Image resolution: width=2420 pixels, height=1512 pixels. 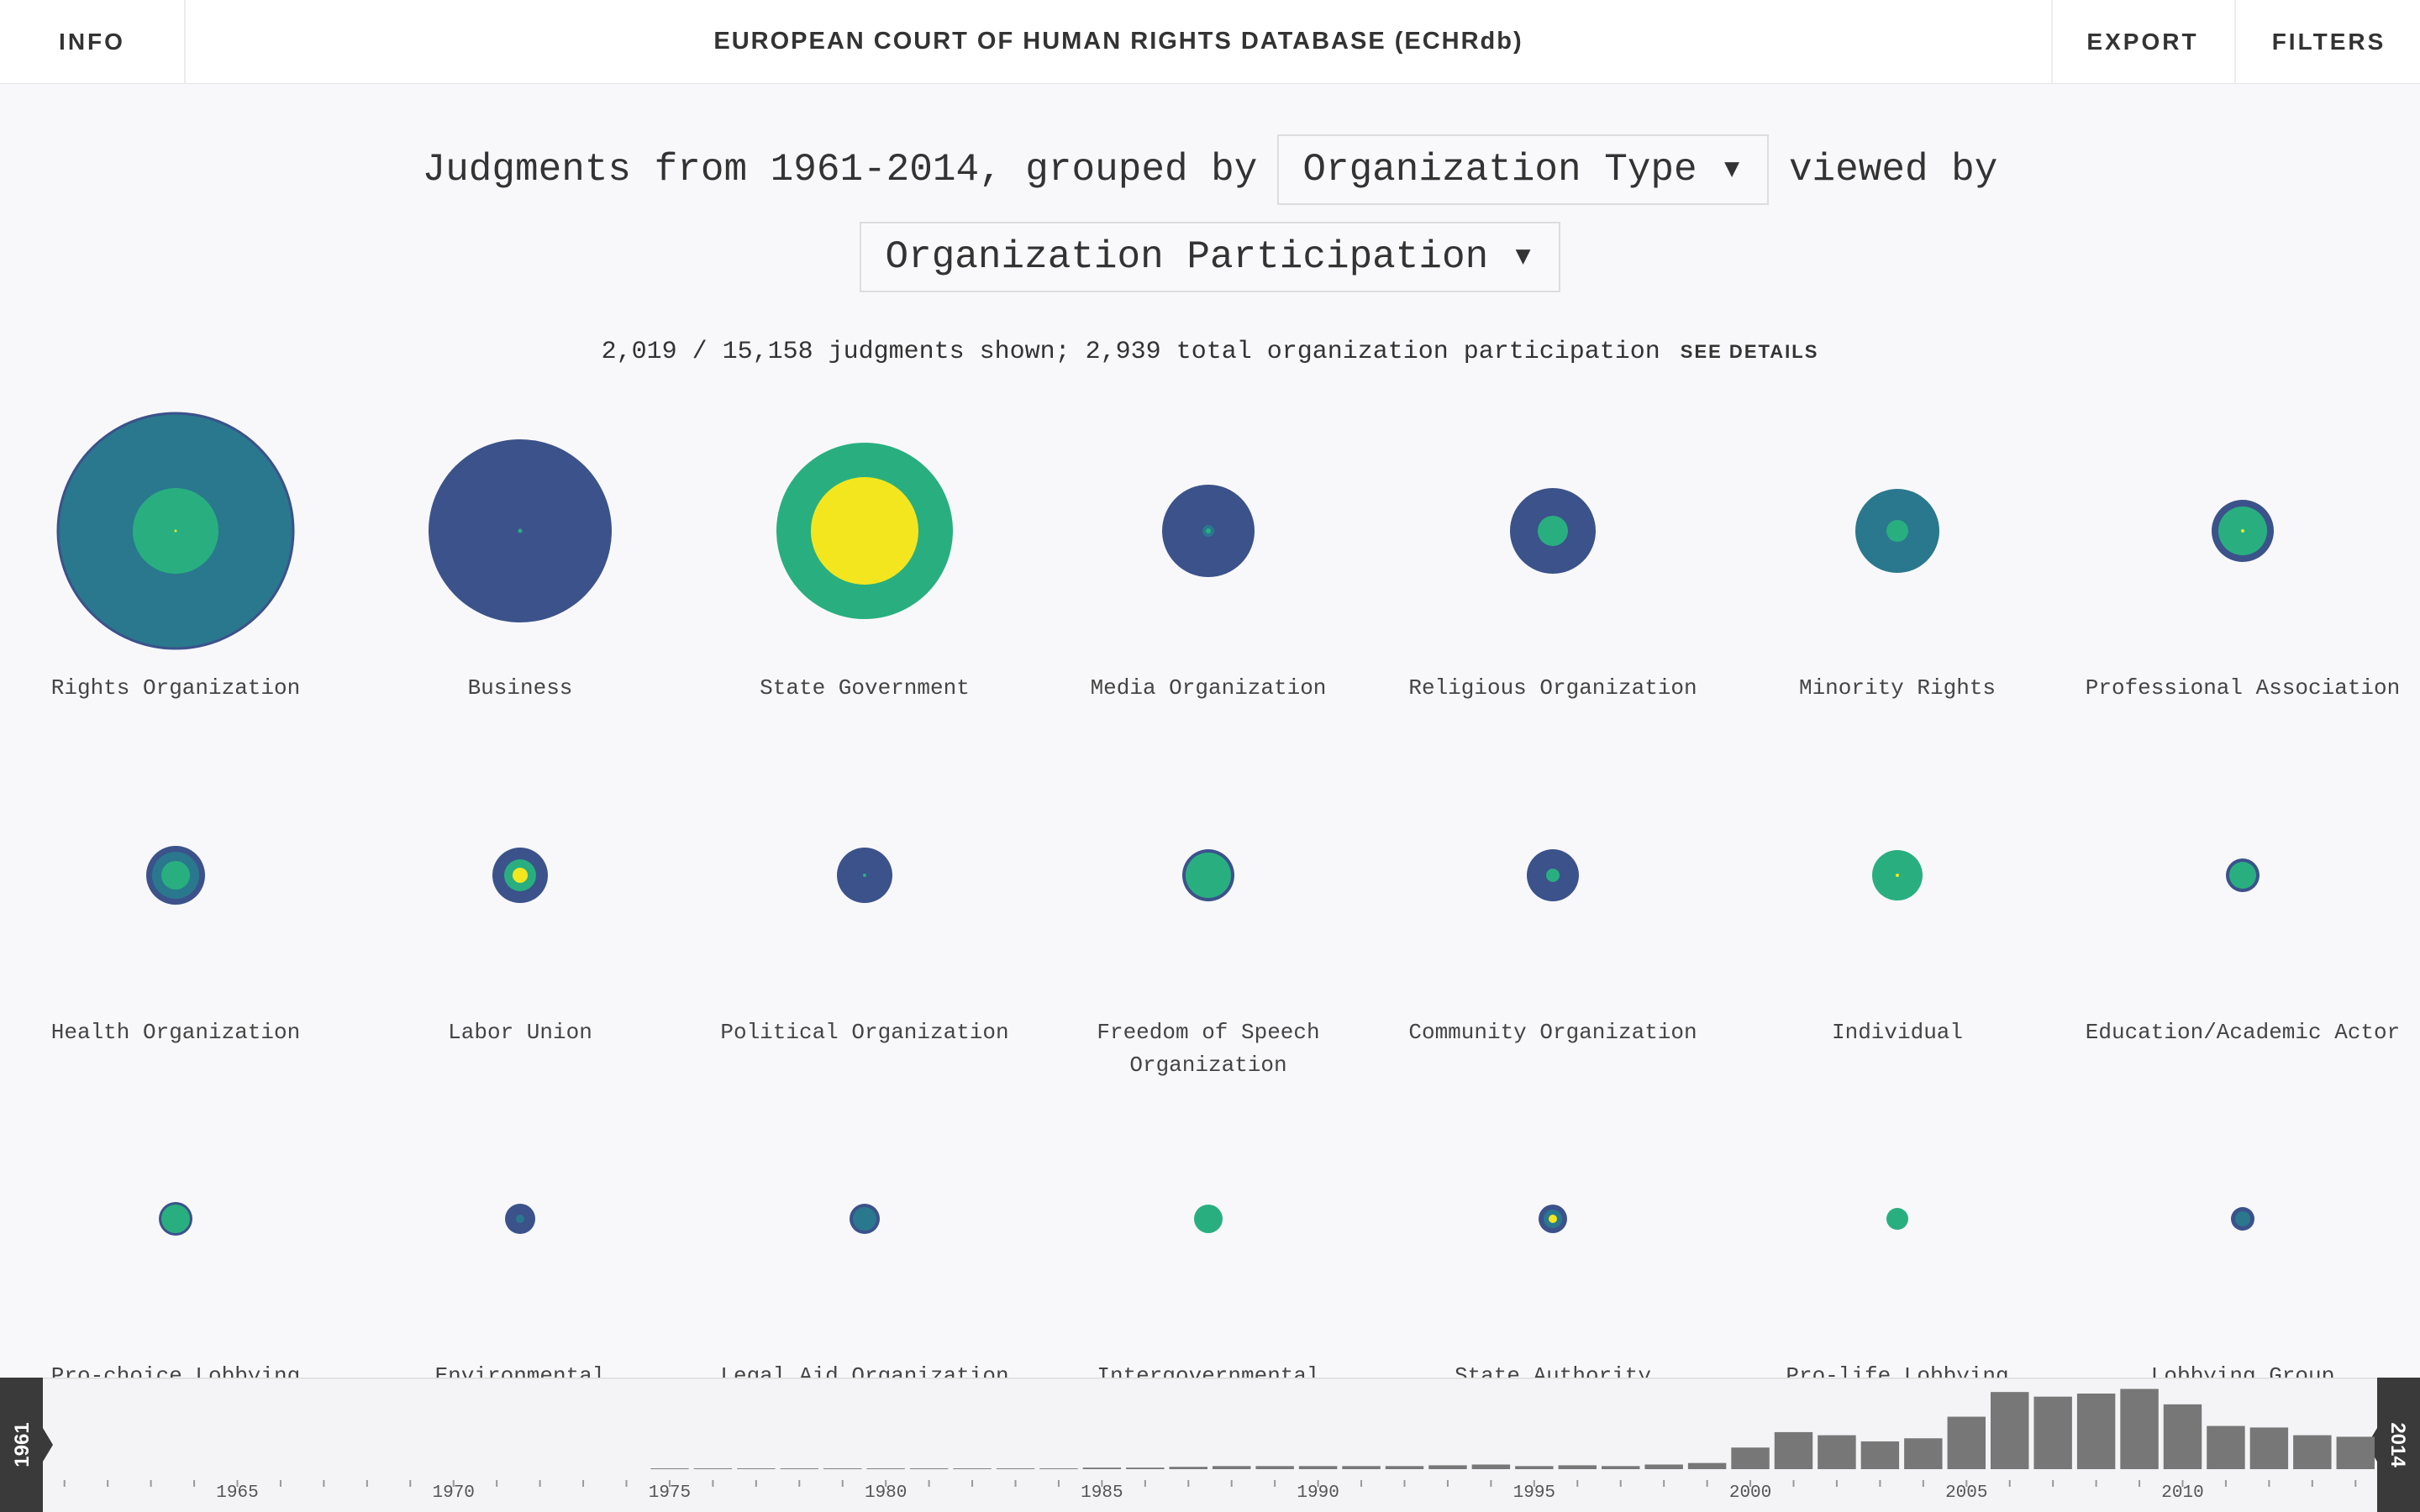 I want to click on end-handle, so click(x=2393, y=1445).